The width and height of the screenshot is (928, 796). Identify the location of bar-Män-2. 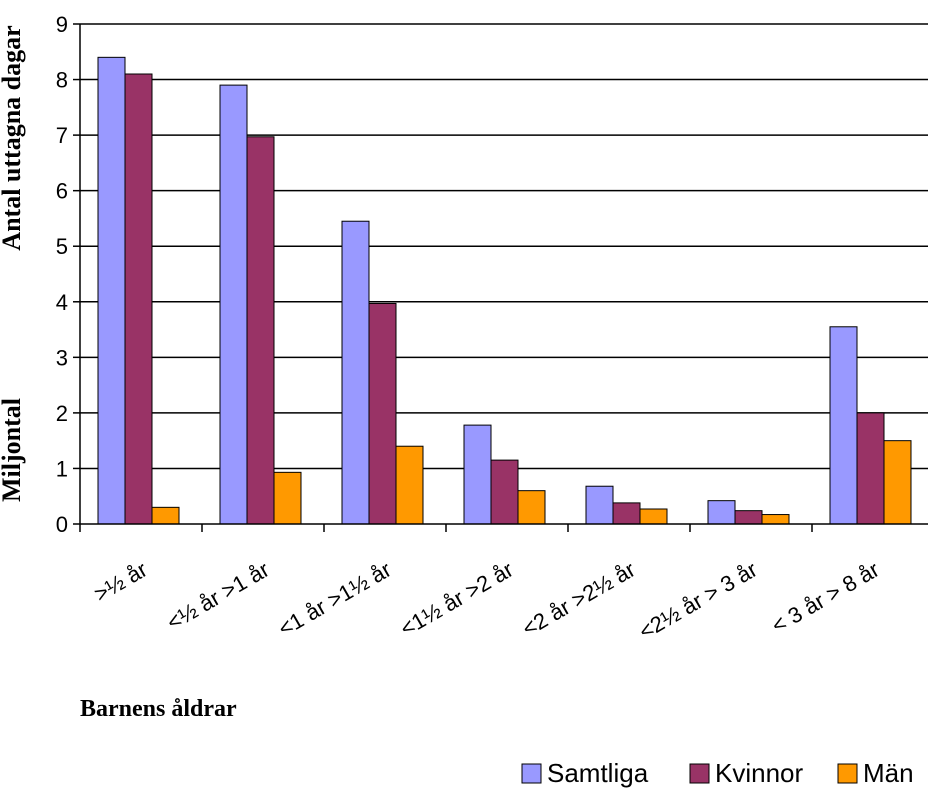
(409, 485).